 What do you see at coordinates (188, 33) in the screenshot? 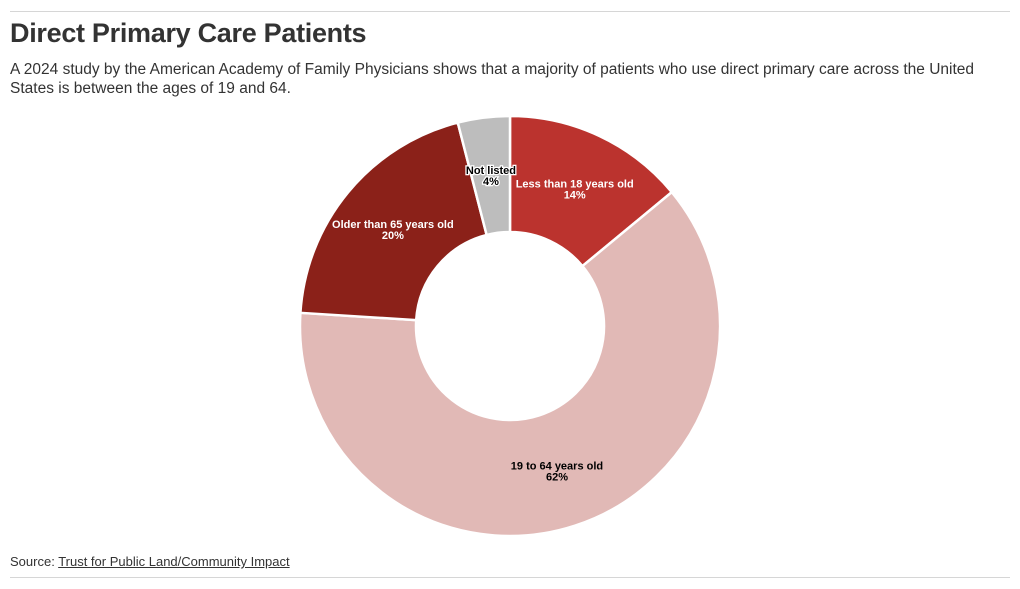
I see `chart-title: Direct Primary Care Patients` at bounding box center [188, 33].